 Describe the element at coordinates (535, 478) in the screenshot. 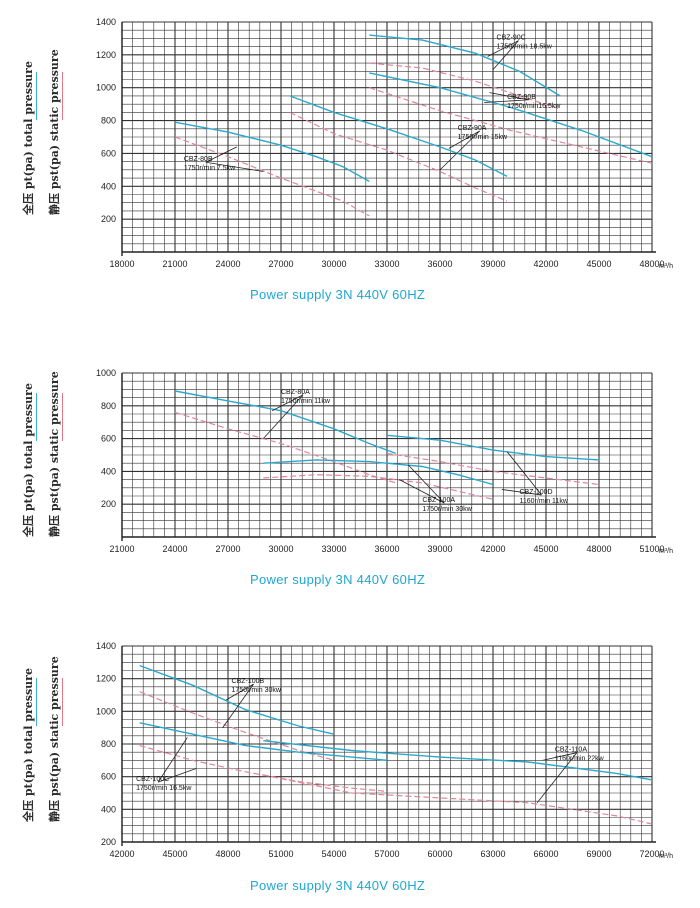

I see `curve-annotation: CBZ-100D 1160r/min 11kw` at that location.